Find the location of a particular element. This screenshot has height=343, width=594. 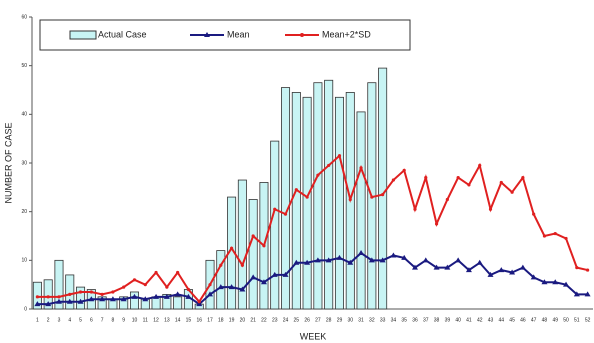

x-tick-label: 31 is located at coordinates (361, 320).